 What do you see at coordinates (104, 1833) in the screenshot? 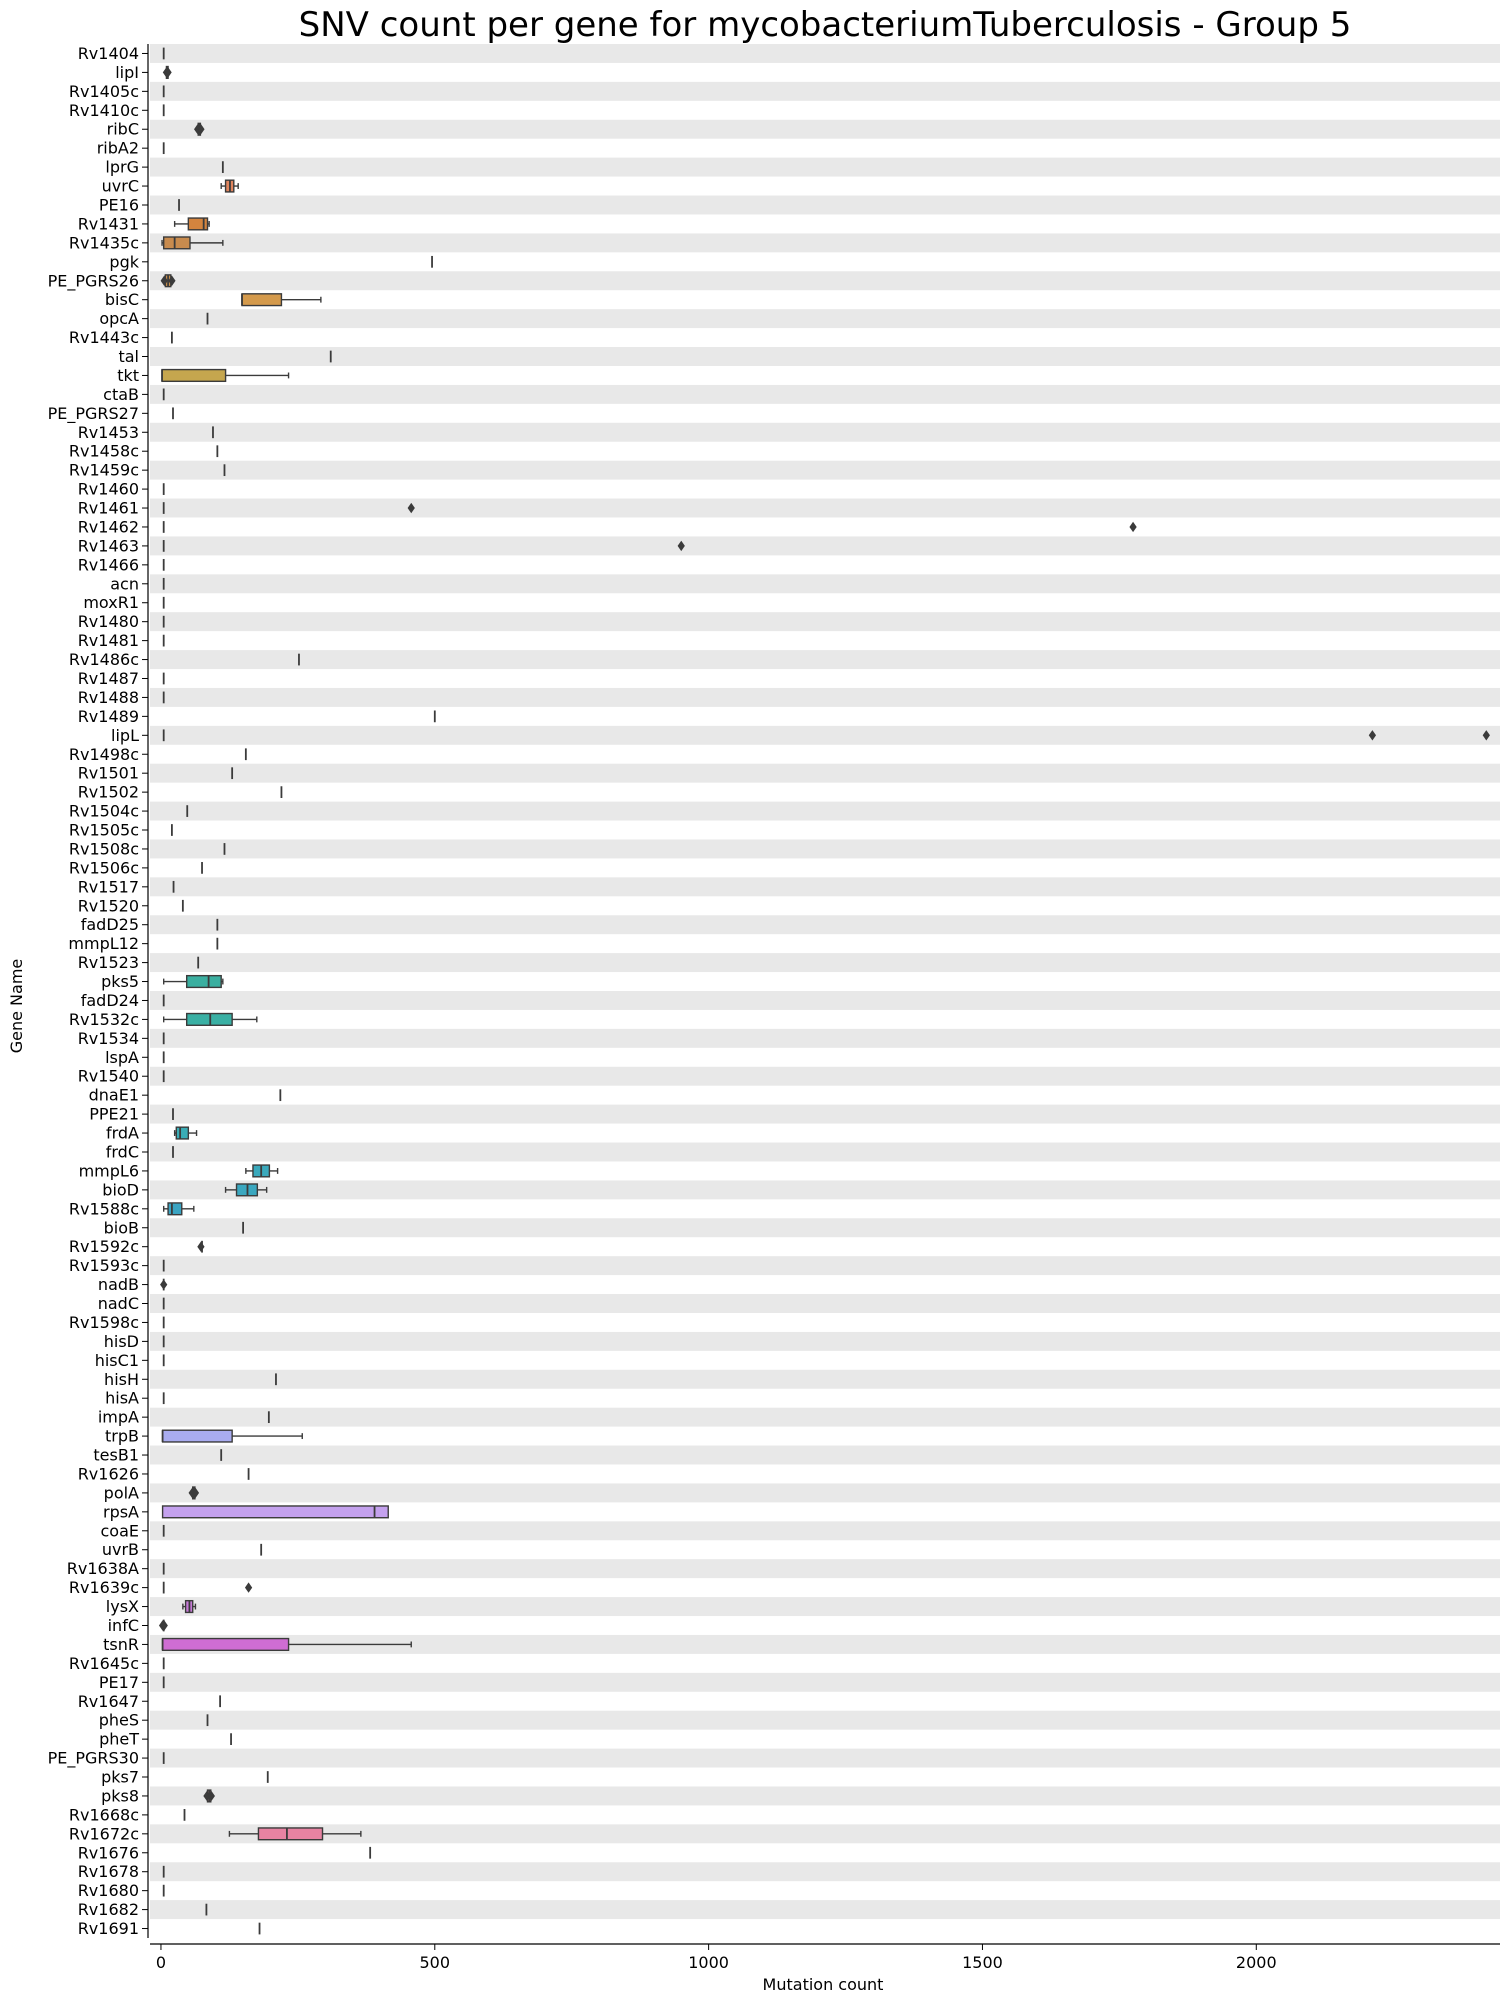
I see `y-tick-label: Rv1672c` at bounding box center [104, 1833].